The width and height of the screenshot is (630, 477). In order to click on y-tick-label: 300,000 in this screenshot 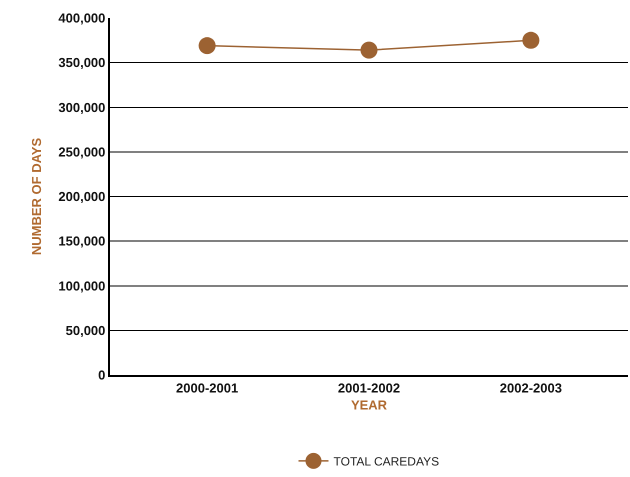, I will do `click(82, 107)`.